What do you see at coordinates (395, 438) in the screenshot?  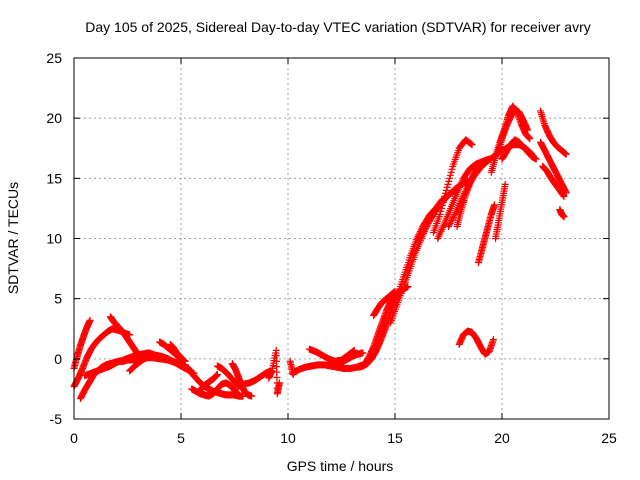 I see `x-tick-label: 15` at bounding box center [395, 438].